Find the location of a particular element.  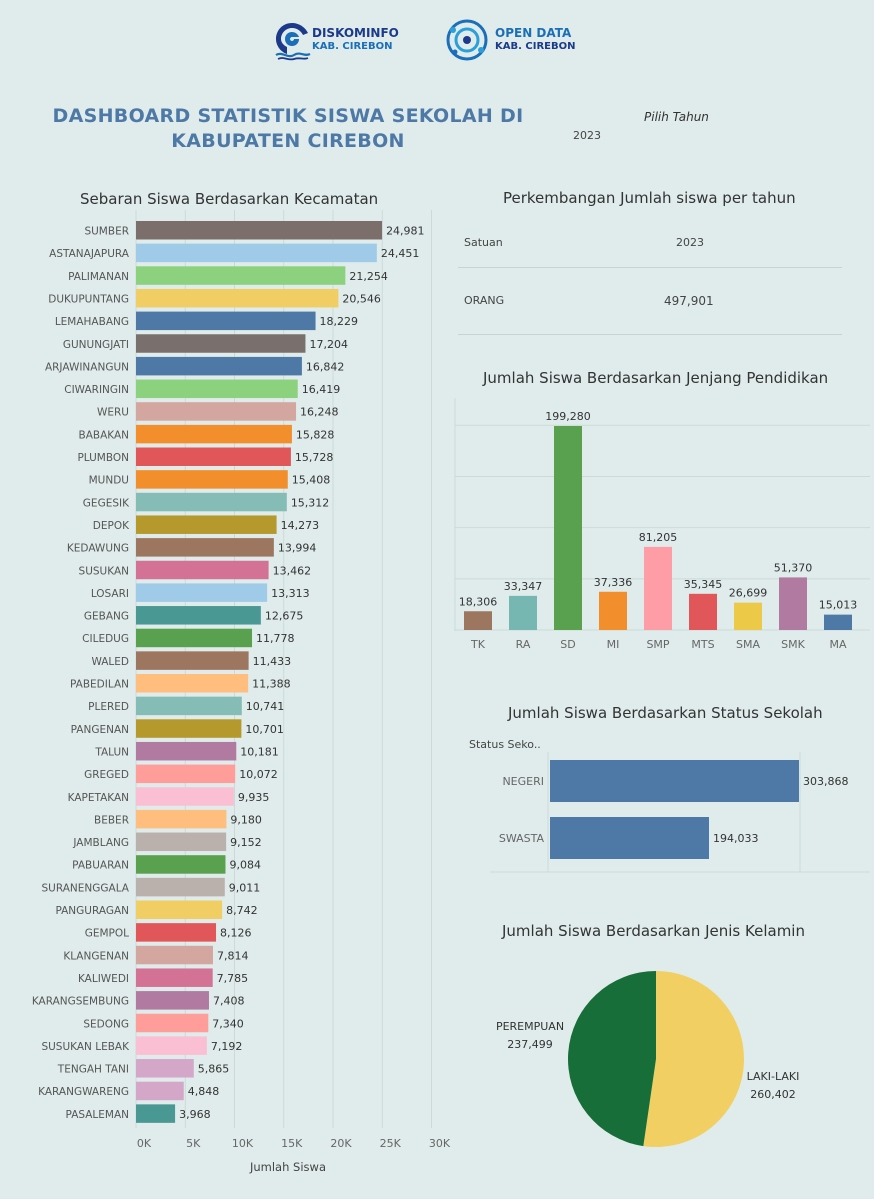

kecamatan-value-label: 24,981 is located at coordinates (405, 231).